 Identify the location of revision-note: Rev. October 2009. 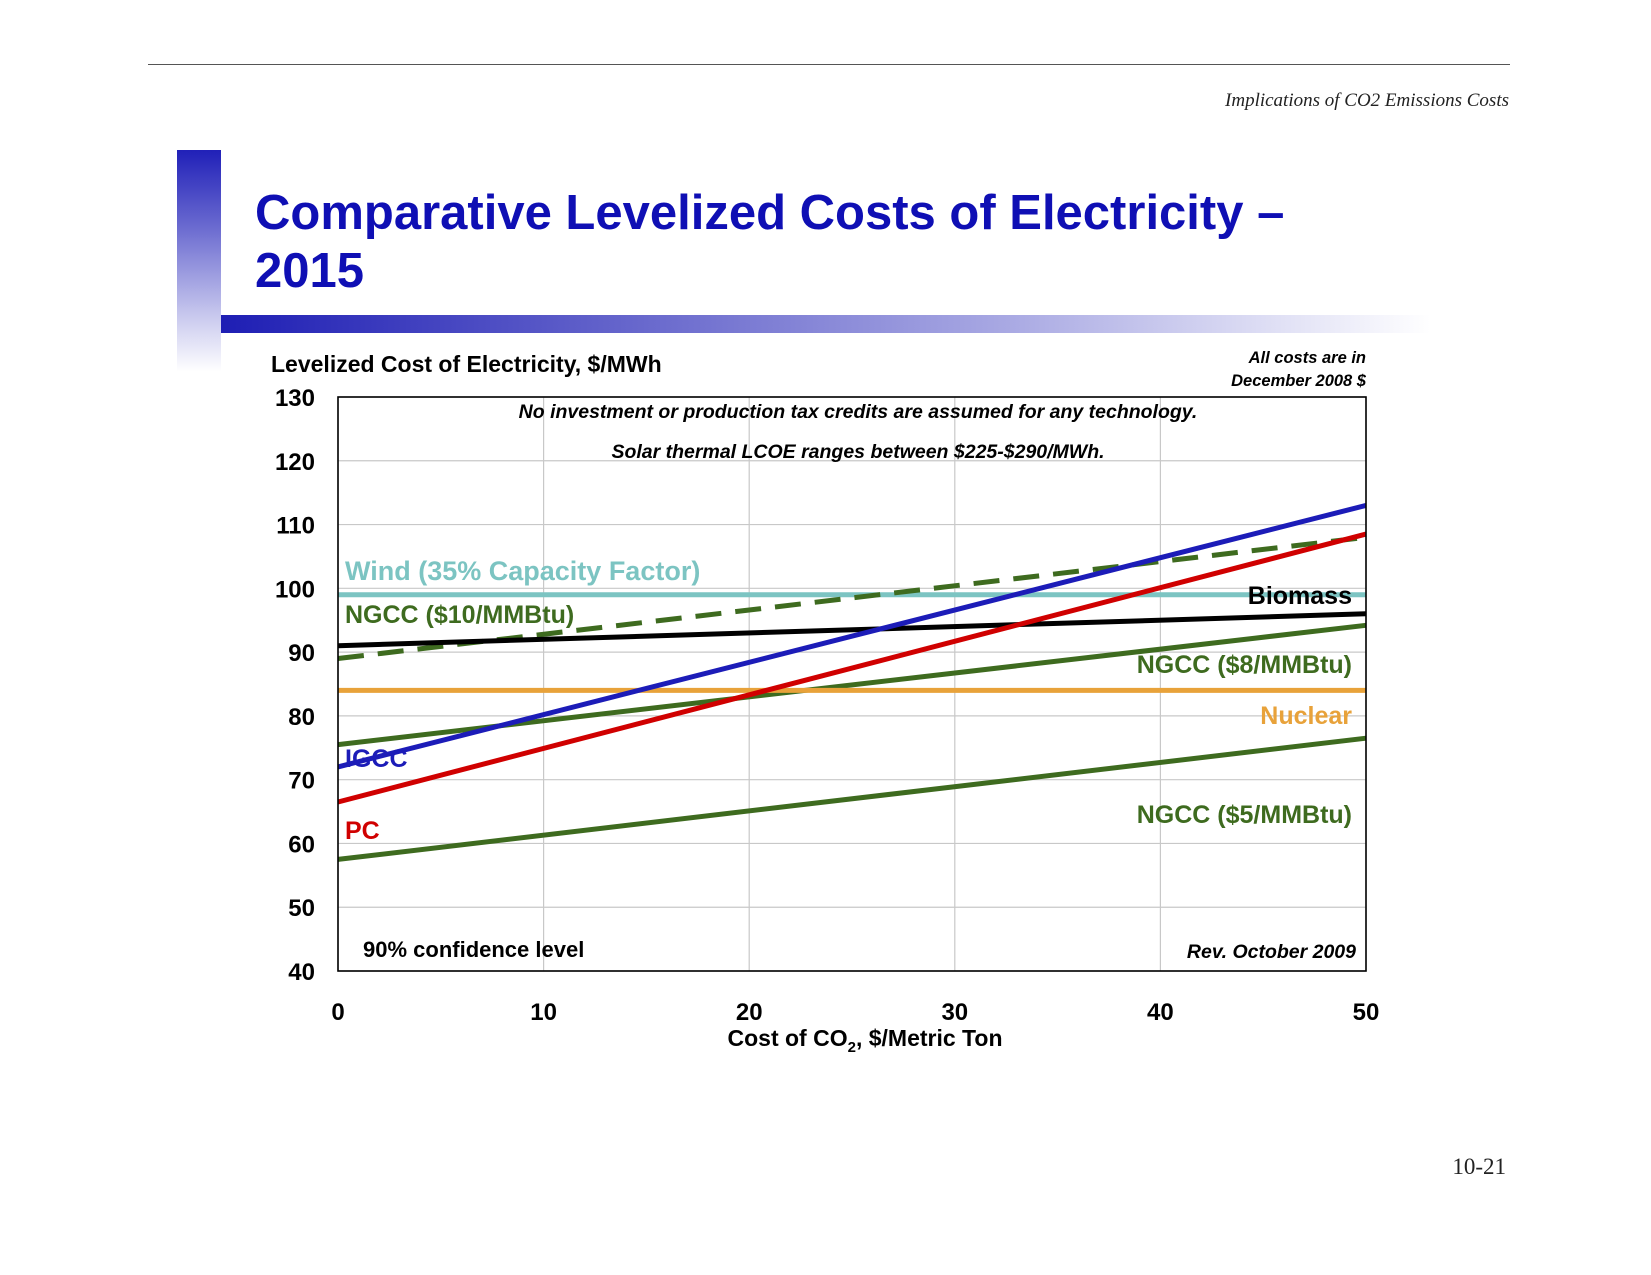
(1271, 952).